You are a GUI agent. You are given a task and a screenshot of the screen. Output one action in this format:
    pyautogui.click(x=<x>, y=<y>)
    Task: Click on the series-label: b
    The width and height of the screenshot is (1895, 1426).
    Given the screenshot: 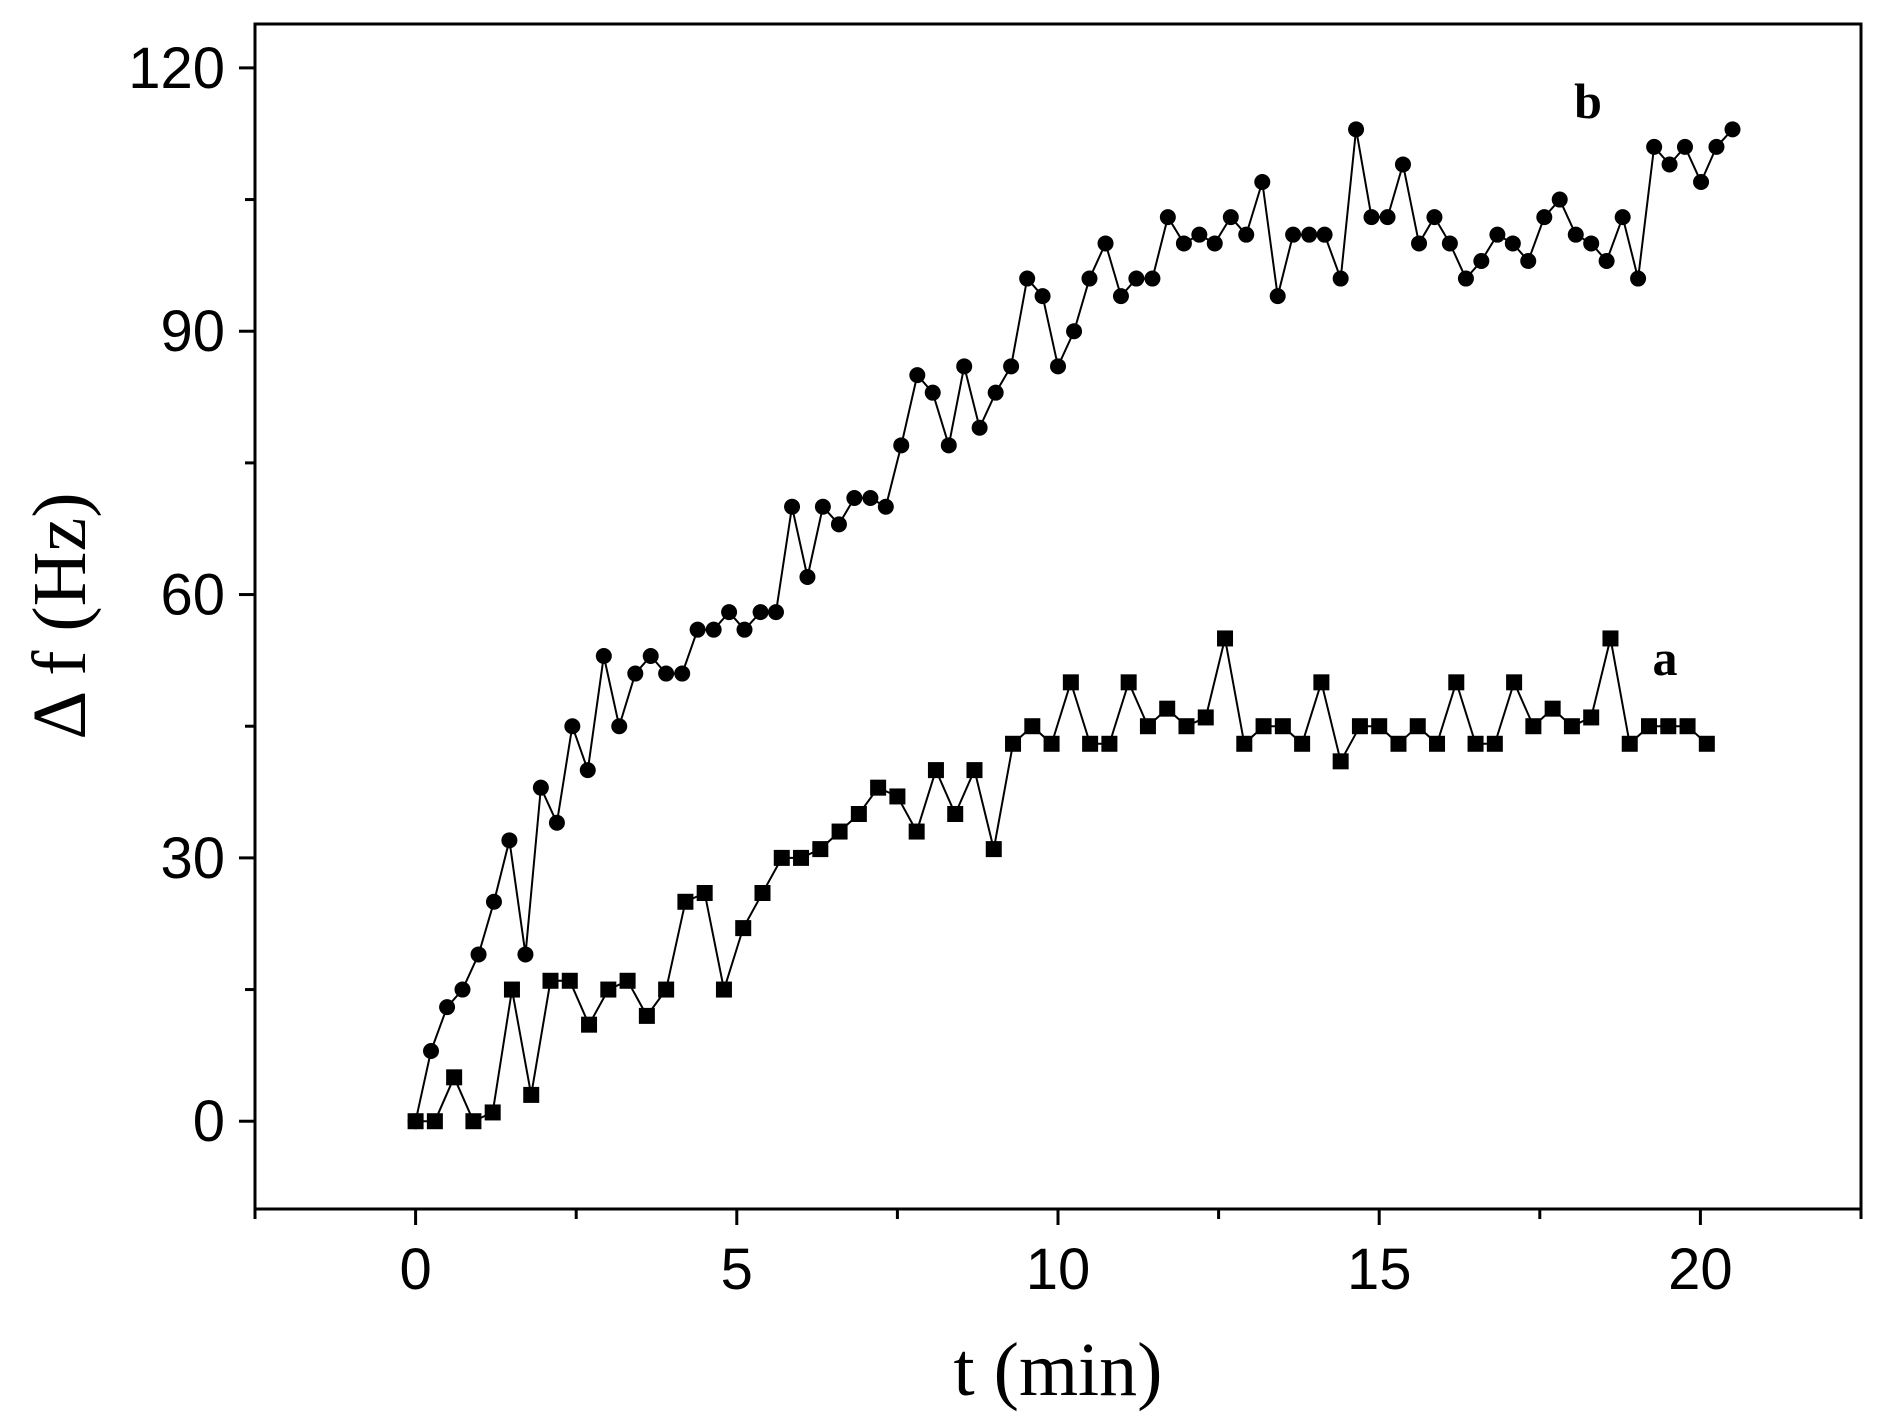 What is the action you would take?
    pyautogui.click(x=1588, y=101)
    